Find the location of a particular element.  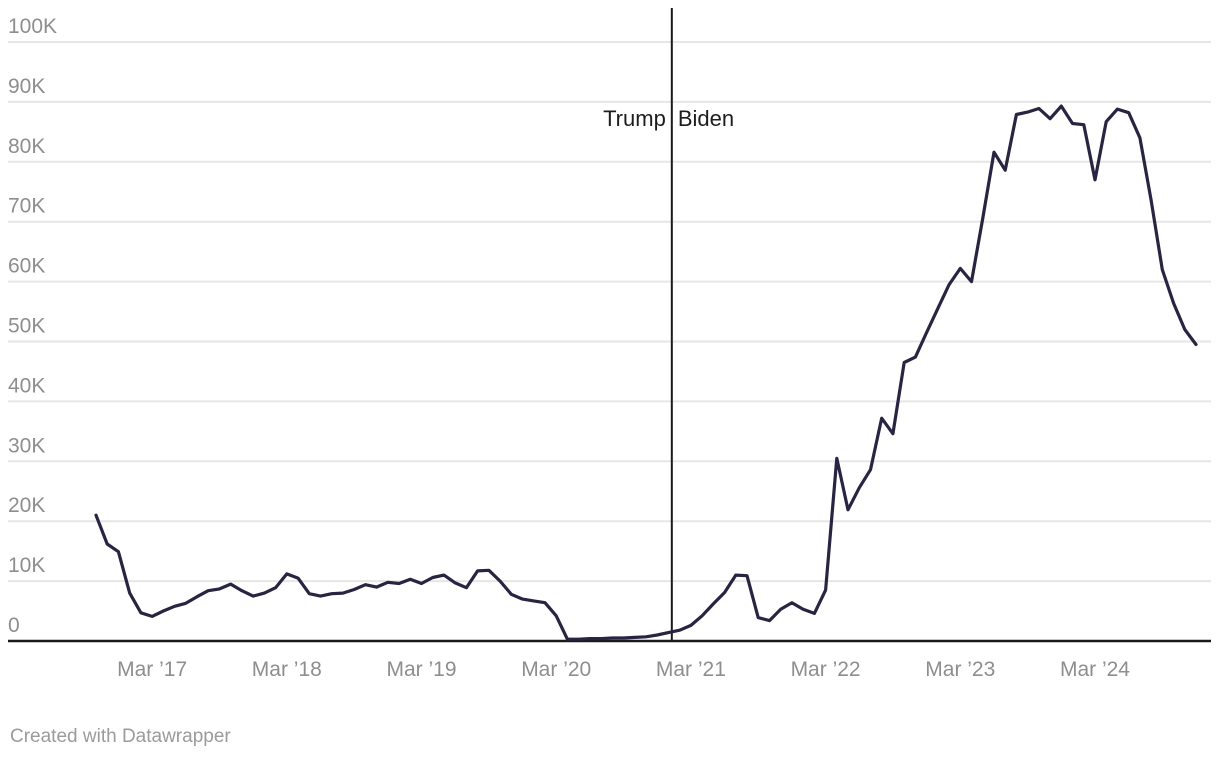

y-tick-label: 50K is located at coordinates (26, 326).